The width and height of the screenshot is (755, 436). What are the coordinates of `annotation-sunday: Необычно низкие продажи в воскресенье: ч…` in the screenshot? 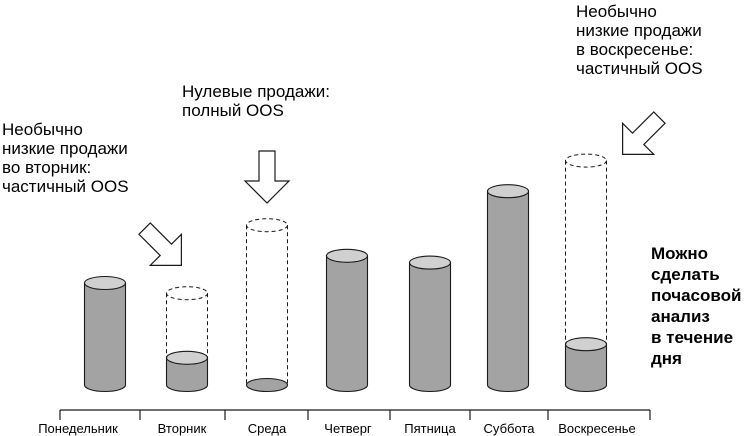 It's located at (639, 40).